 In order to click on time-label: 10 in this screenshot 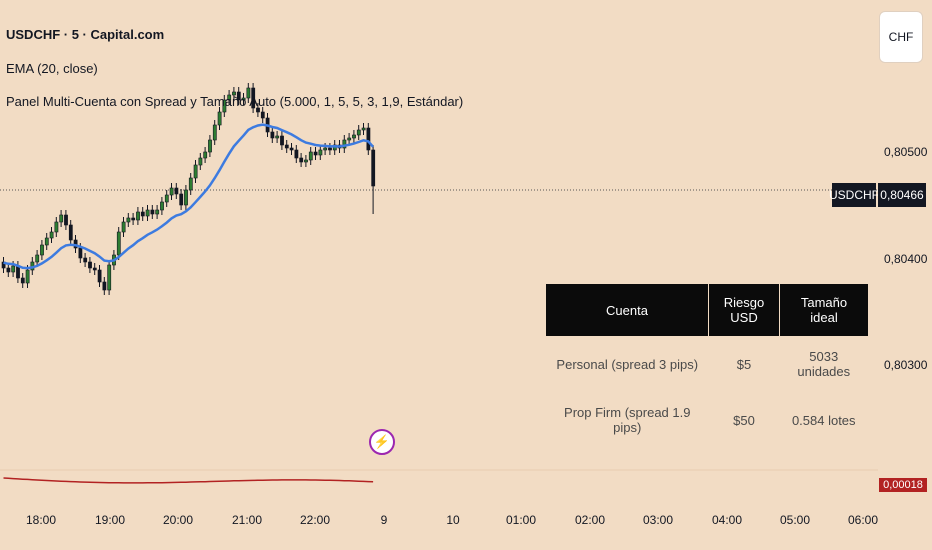, I will do `click(453, 520)`.